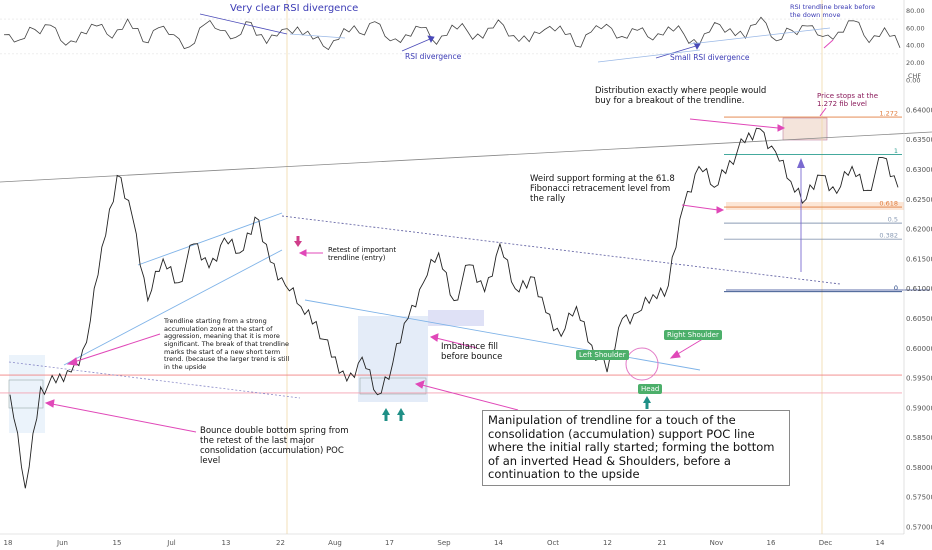 This screenshot has width=932, height=550. Describe the element at coordinates (662, 543) in the screenshot. I see `time-tick-label: 21` at that location.